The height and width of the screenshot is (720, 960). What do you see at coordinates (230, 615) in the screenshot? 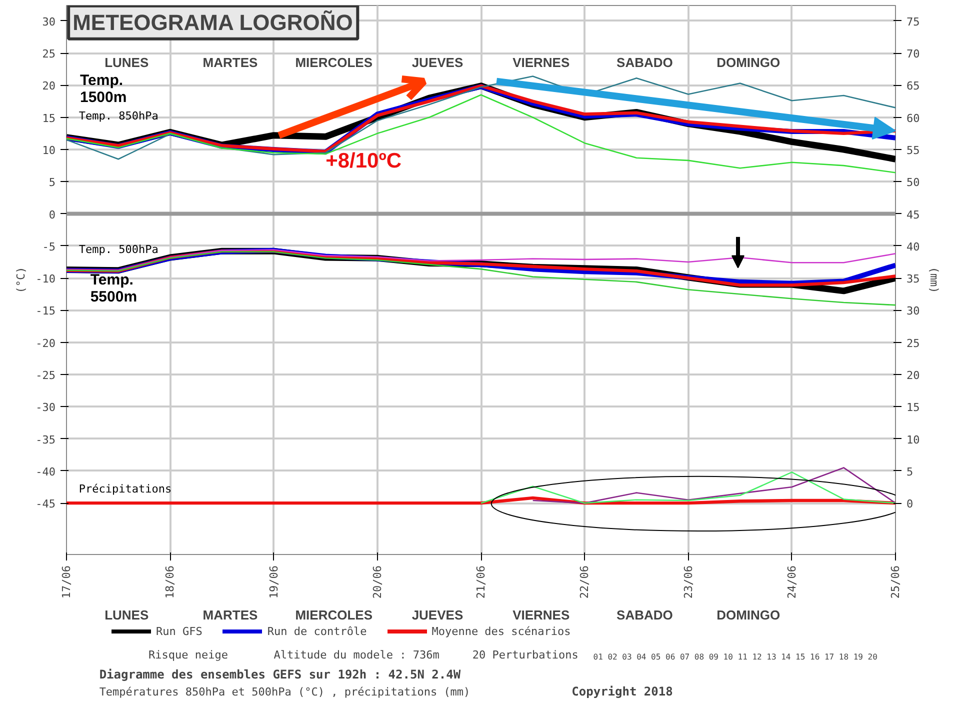
I see `text: MARTES` at bounding box center [230, 615].